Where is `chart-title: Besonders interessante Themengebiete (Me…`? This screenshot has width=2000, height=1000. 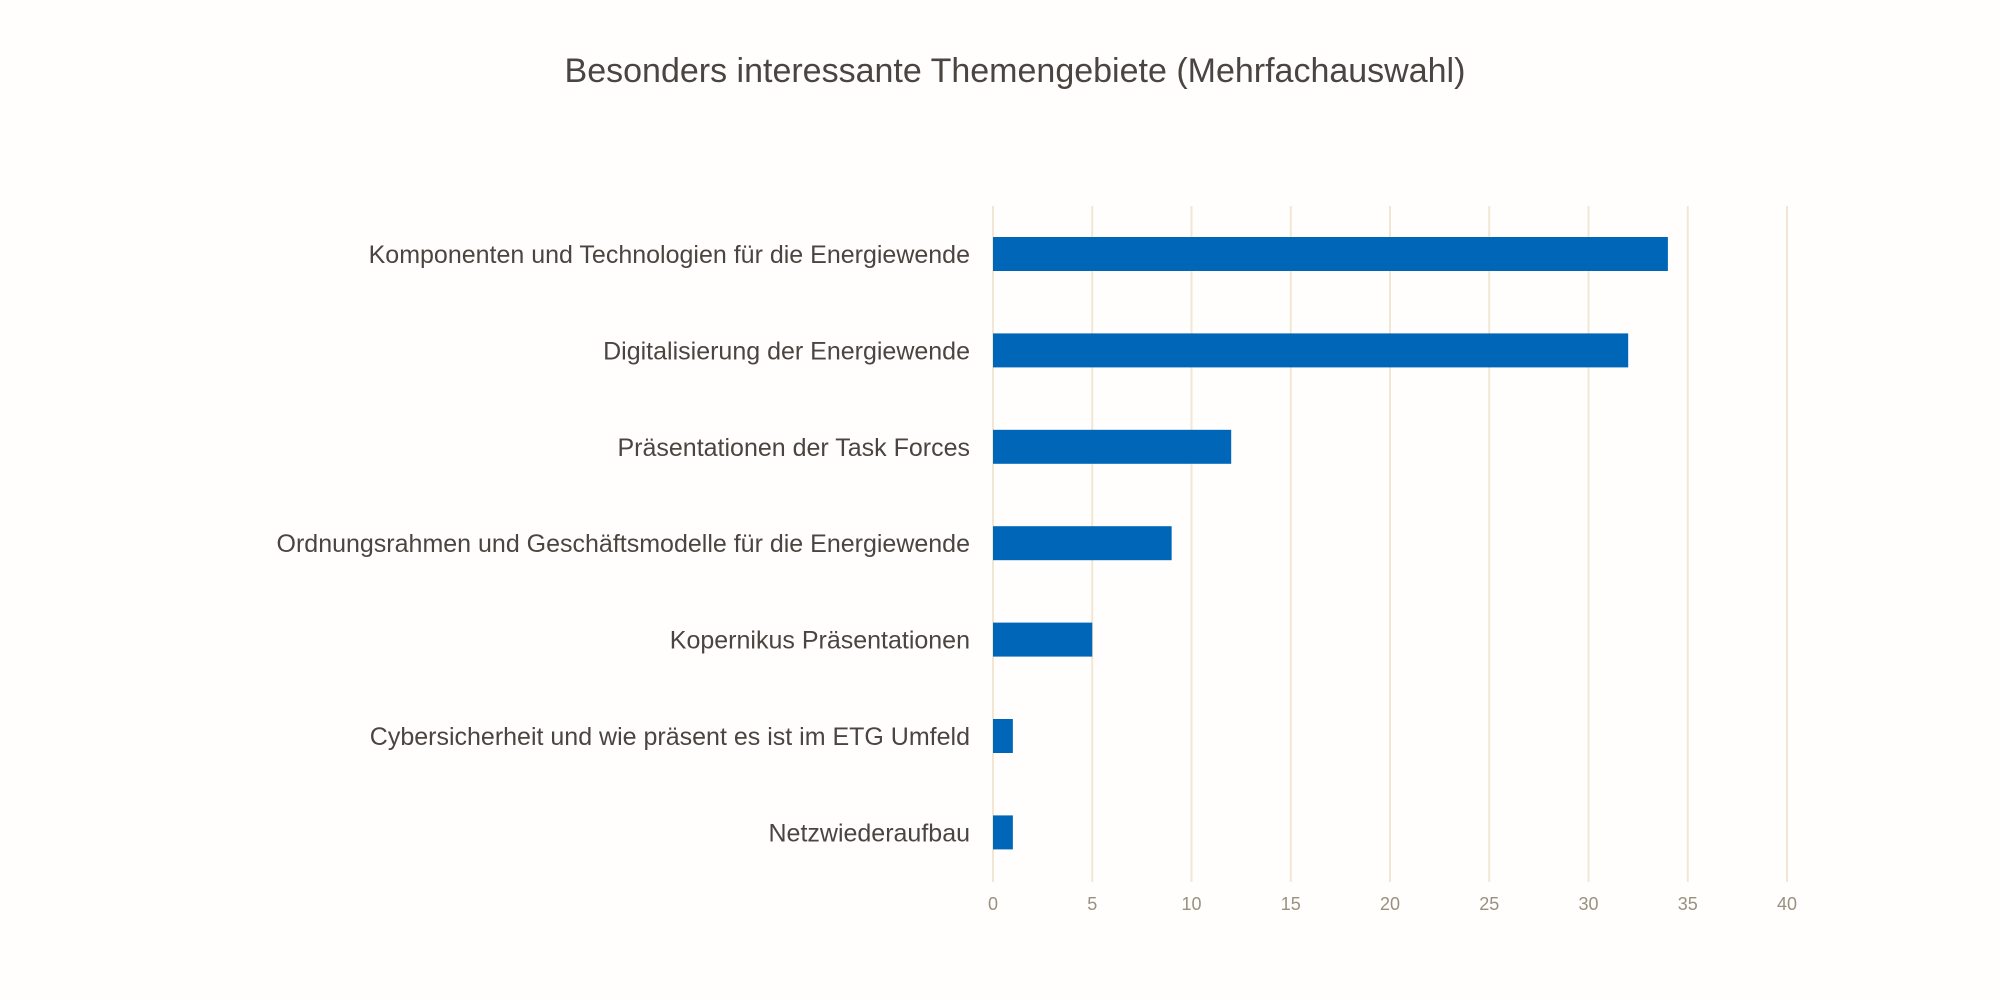 chart-title: Besonders interessante Themengebiete (Me… is located at coordinates (1015, 71).